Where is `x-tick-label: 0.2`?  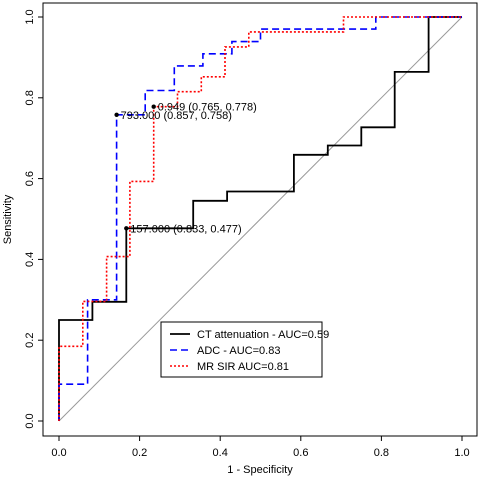 x-tick-label: 0.2 is located at coordinates (139, 453).